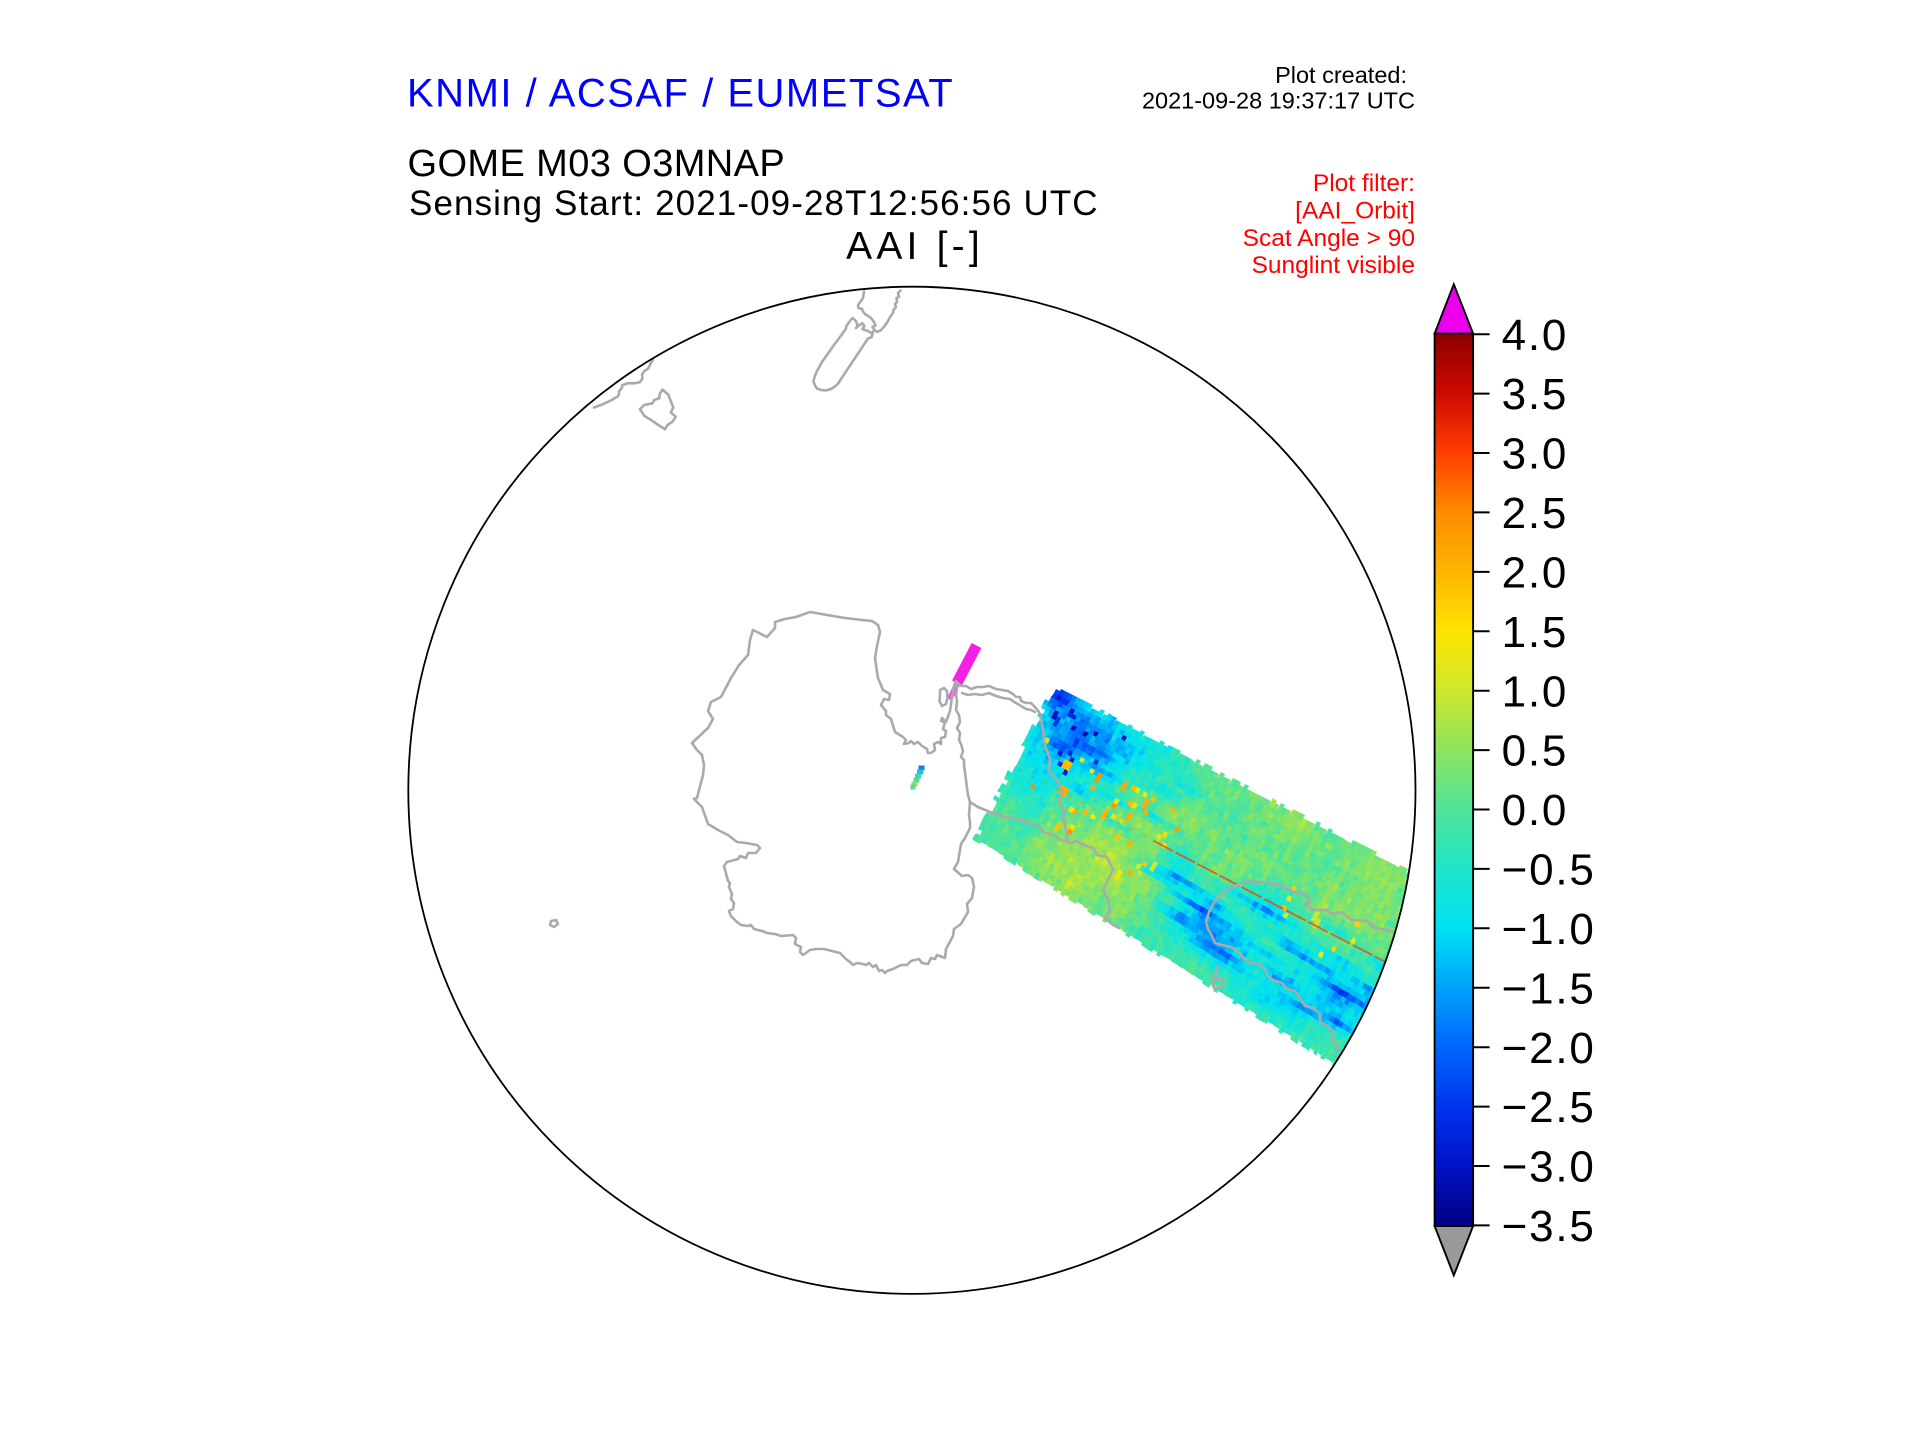 This screenshot has height=1440, width=1920. I want to click on svg-text: Plot created:, so click(1341, 75).